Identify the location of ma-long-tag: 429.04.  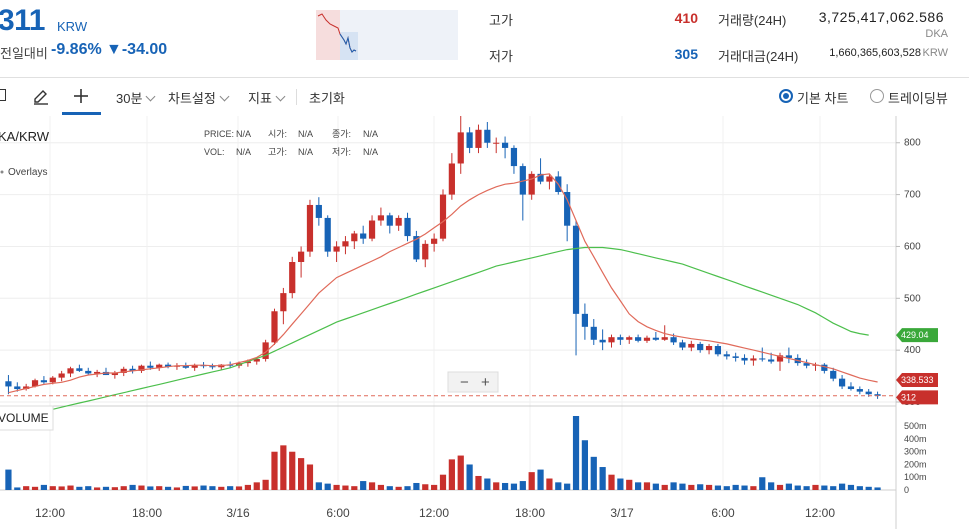
(915, 335).